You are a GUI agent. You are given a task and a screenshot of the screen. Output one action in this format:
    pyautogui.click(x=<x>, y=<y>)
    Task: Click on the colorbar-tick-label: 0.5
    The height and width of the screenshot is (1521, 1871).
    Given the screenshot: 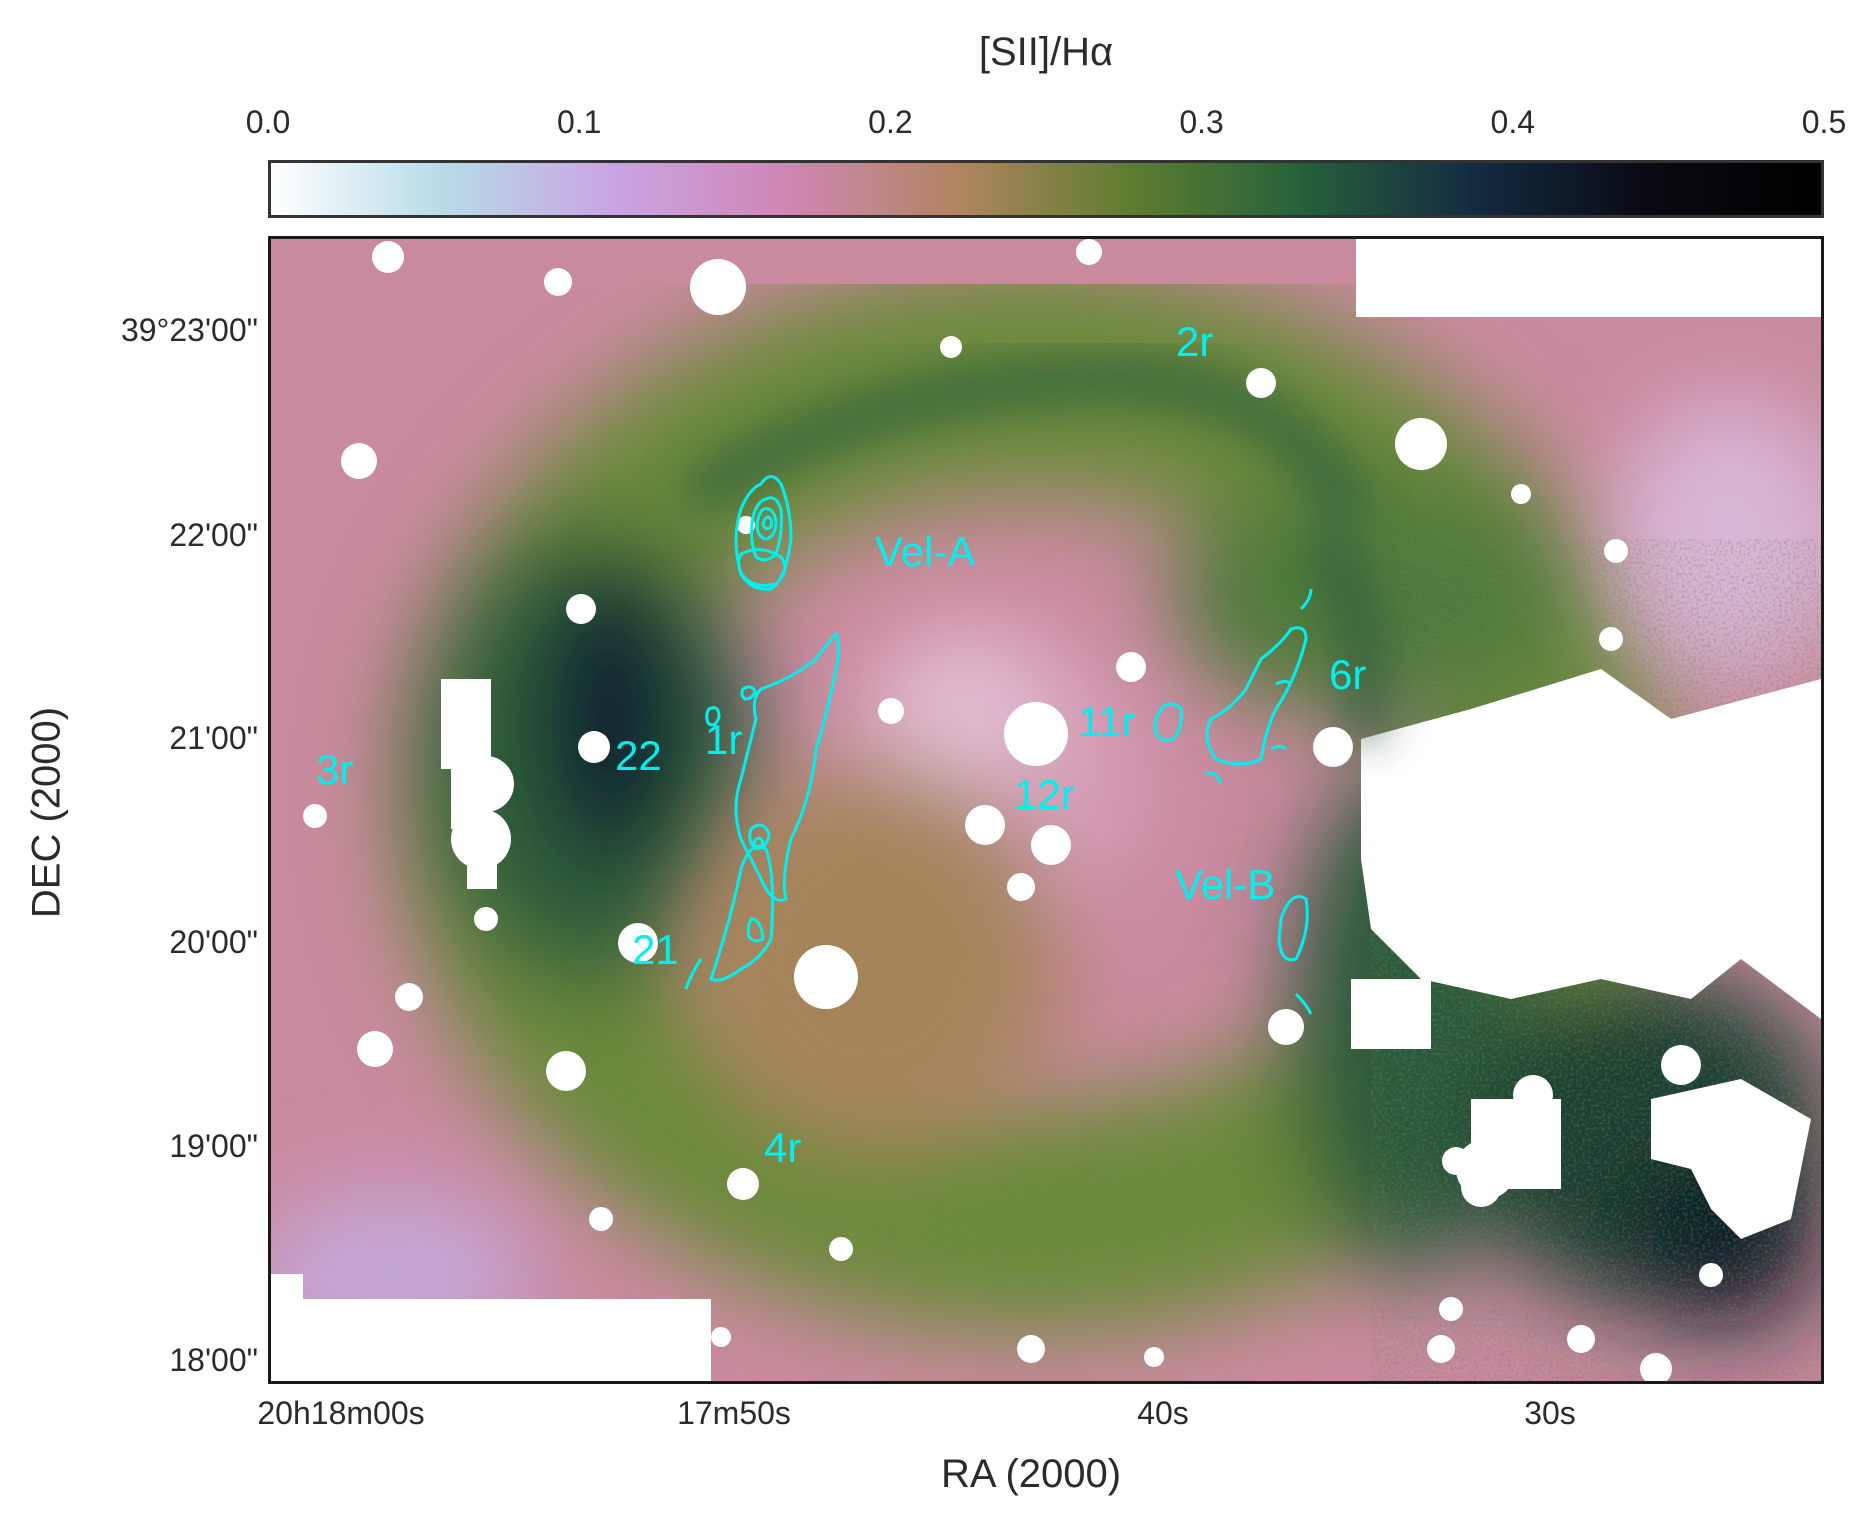 What is the action you would take?
    pyautogui.click(x=1824, y=122)
    